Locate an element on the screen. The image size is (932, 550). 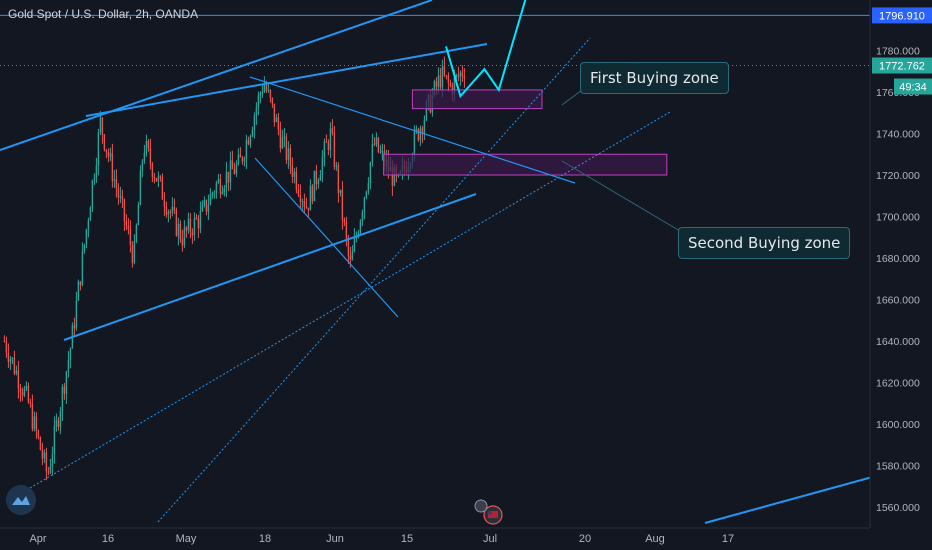
symbol-title: Gold Spot / U.S. Dollar, 2h, OANDA is located at coordinates (103, 14).